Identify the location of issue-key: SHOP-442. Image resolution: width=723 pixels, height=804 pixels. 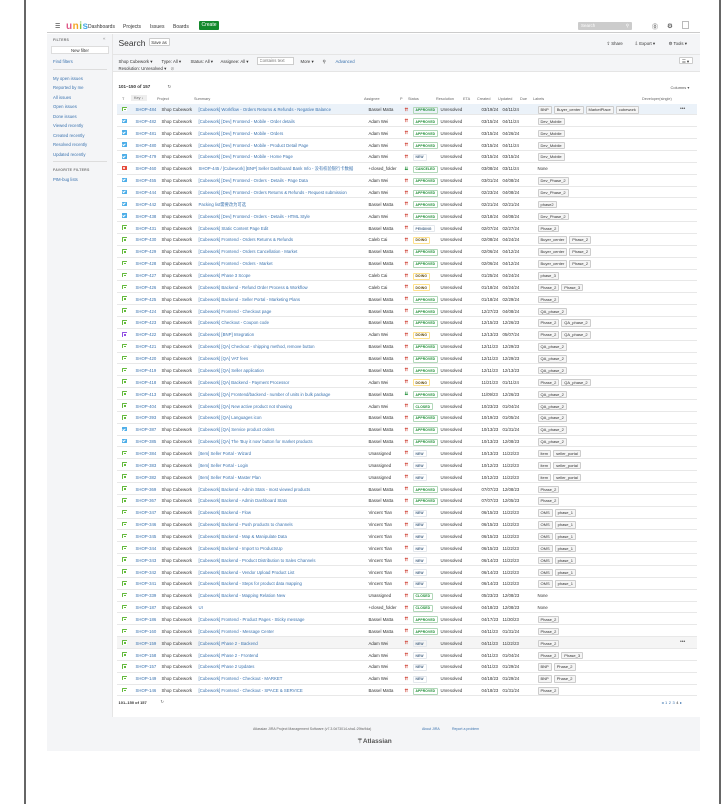
(146, 204).